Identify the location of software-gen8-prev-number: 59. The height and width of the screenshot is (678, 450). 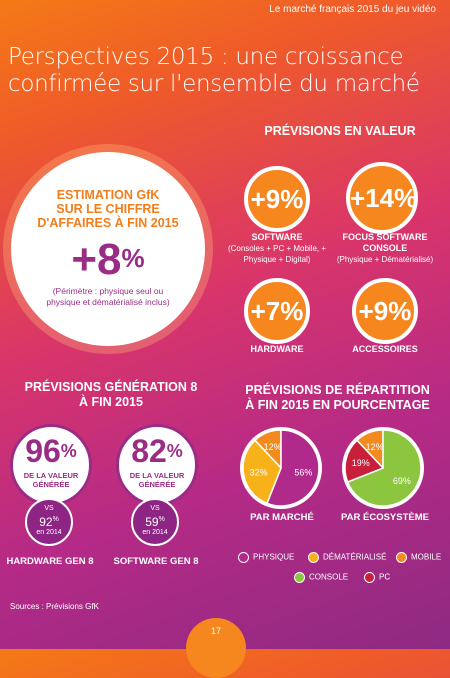
(152, 522).